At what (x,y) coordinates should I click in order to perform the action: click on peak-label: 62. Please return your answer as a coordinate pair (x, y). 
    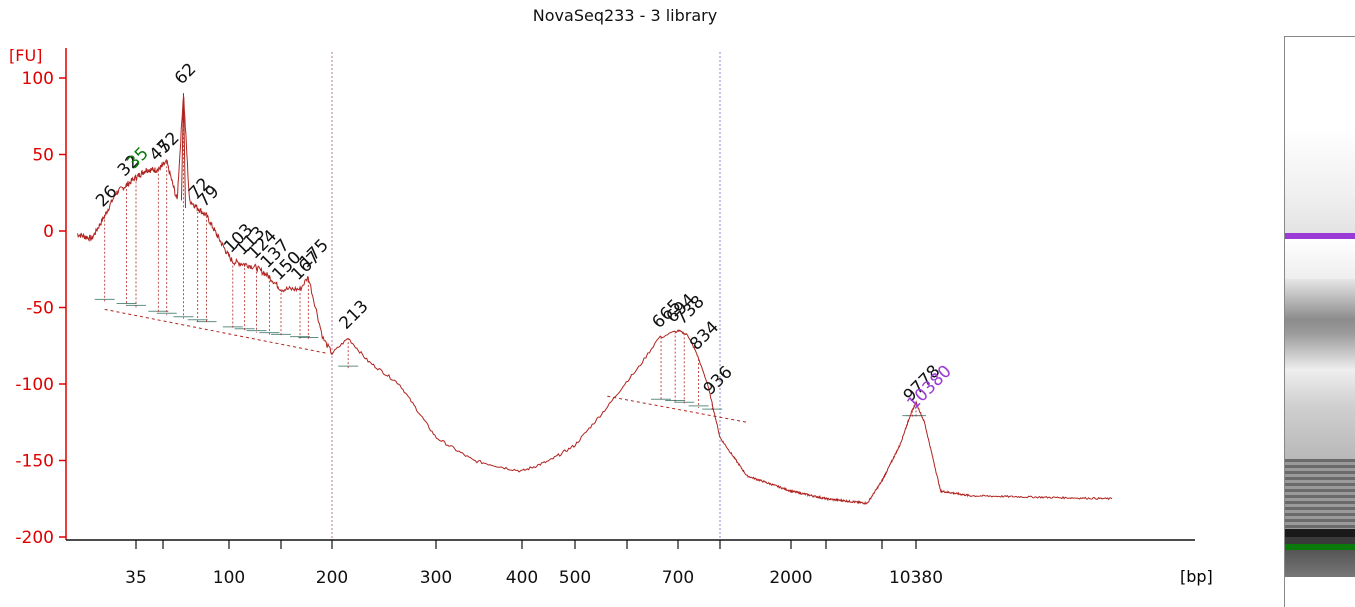
    Looking at the image, I should click on (185, 73).